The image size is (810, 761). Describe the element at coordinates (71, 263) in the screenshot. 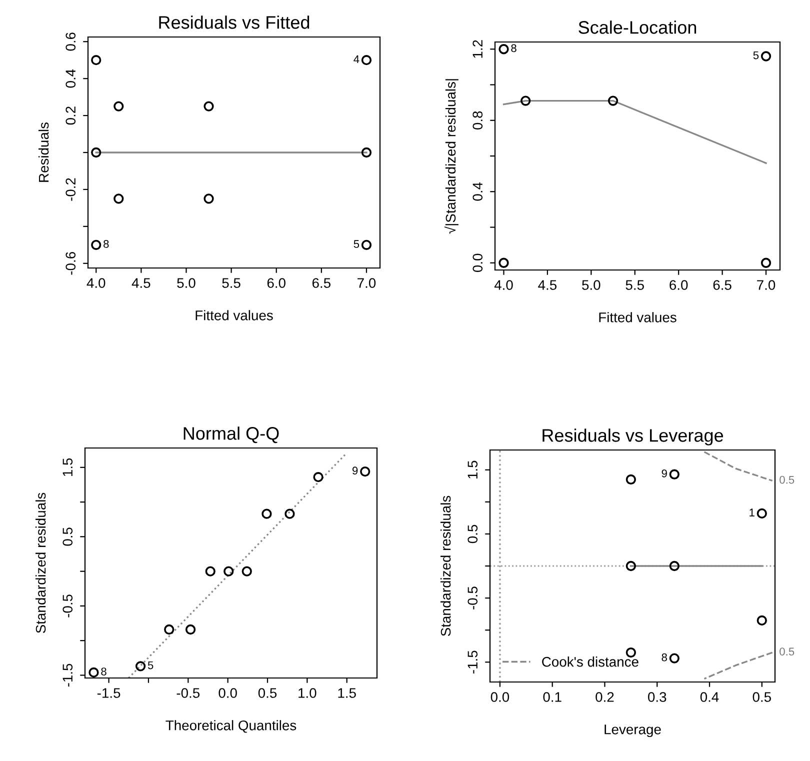

I see `y-tick-label: -0.6` at that location.